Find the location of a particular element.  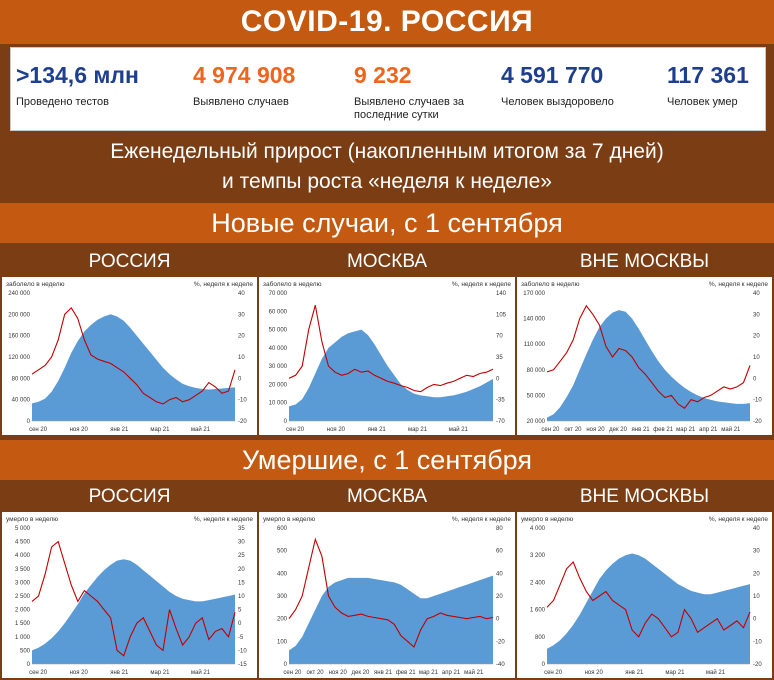

y-left-tick: 500 is located at coordinates (282, 552).